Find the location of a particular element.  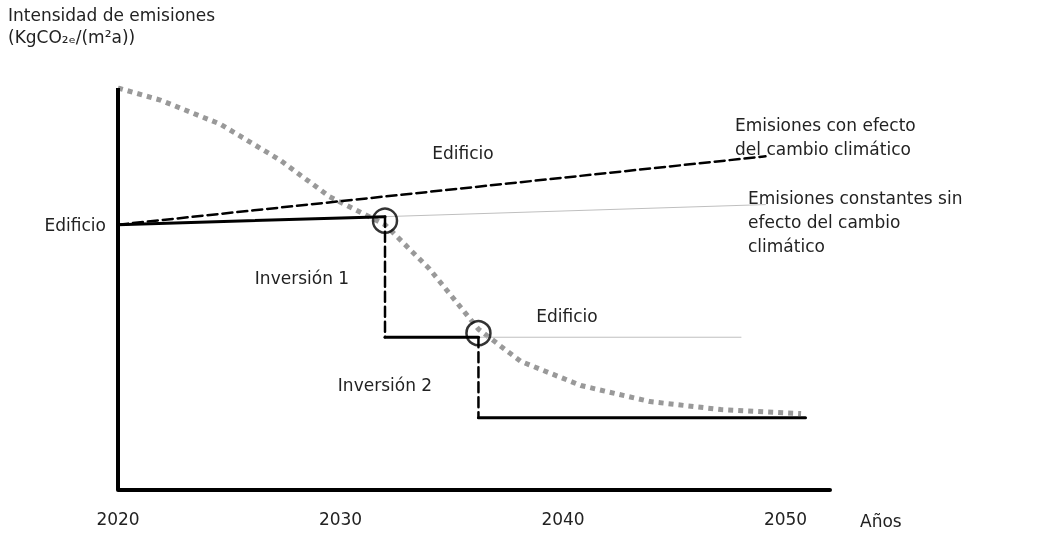

x-tick-label: 2030 is located at coordinates (340, 518).